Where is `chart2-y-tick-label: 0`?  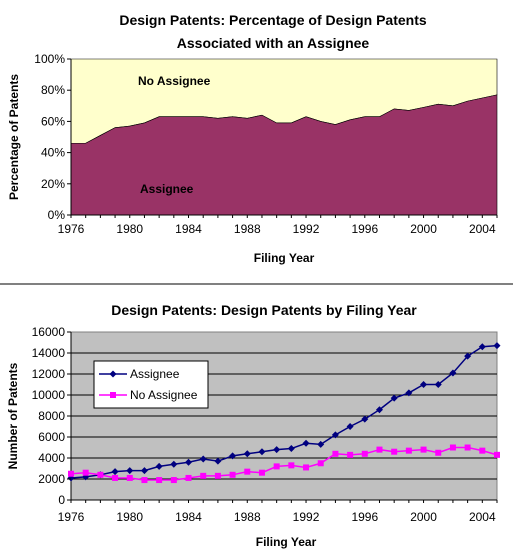 chart2-y-tick-label: 0 is located at coordinates (61, 500).